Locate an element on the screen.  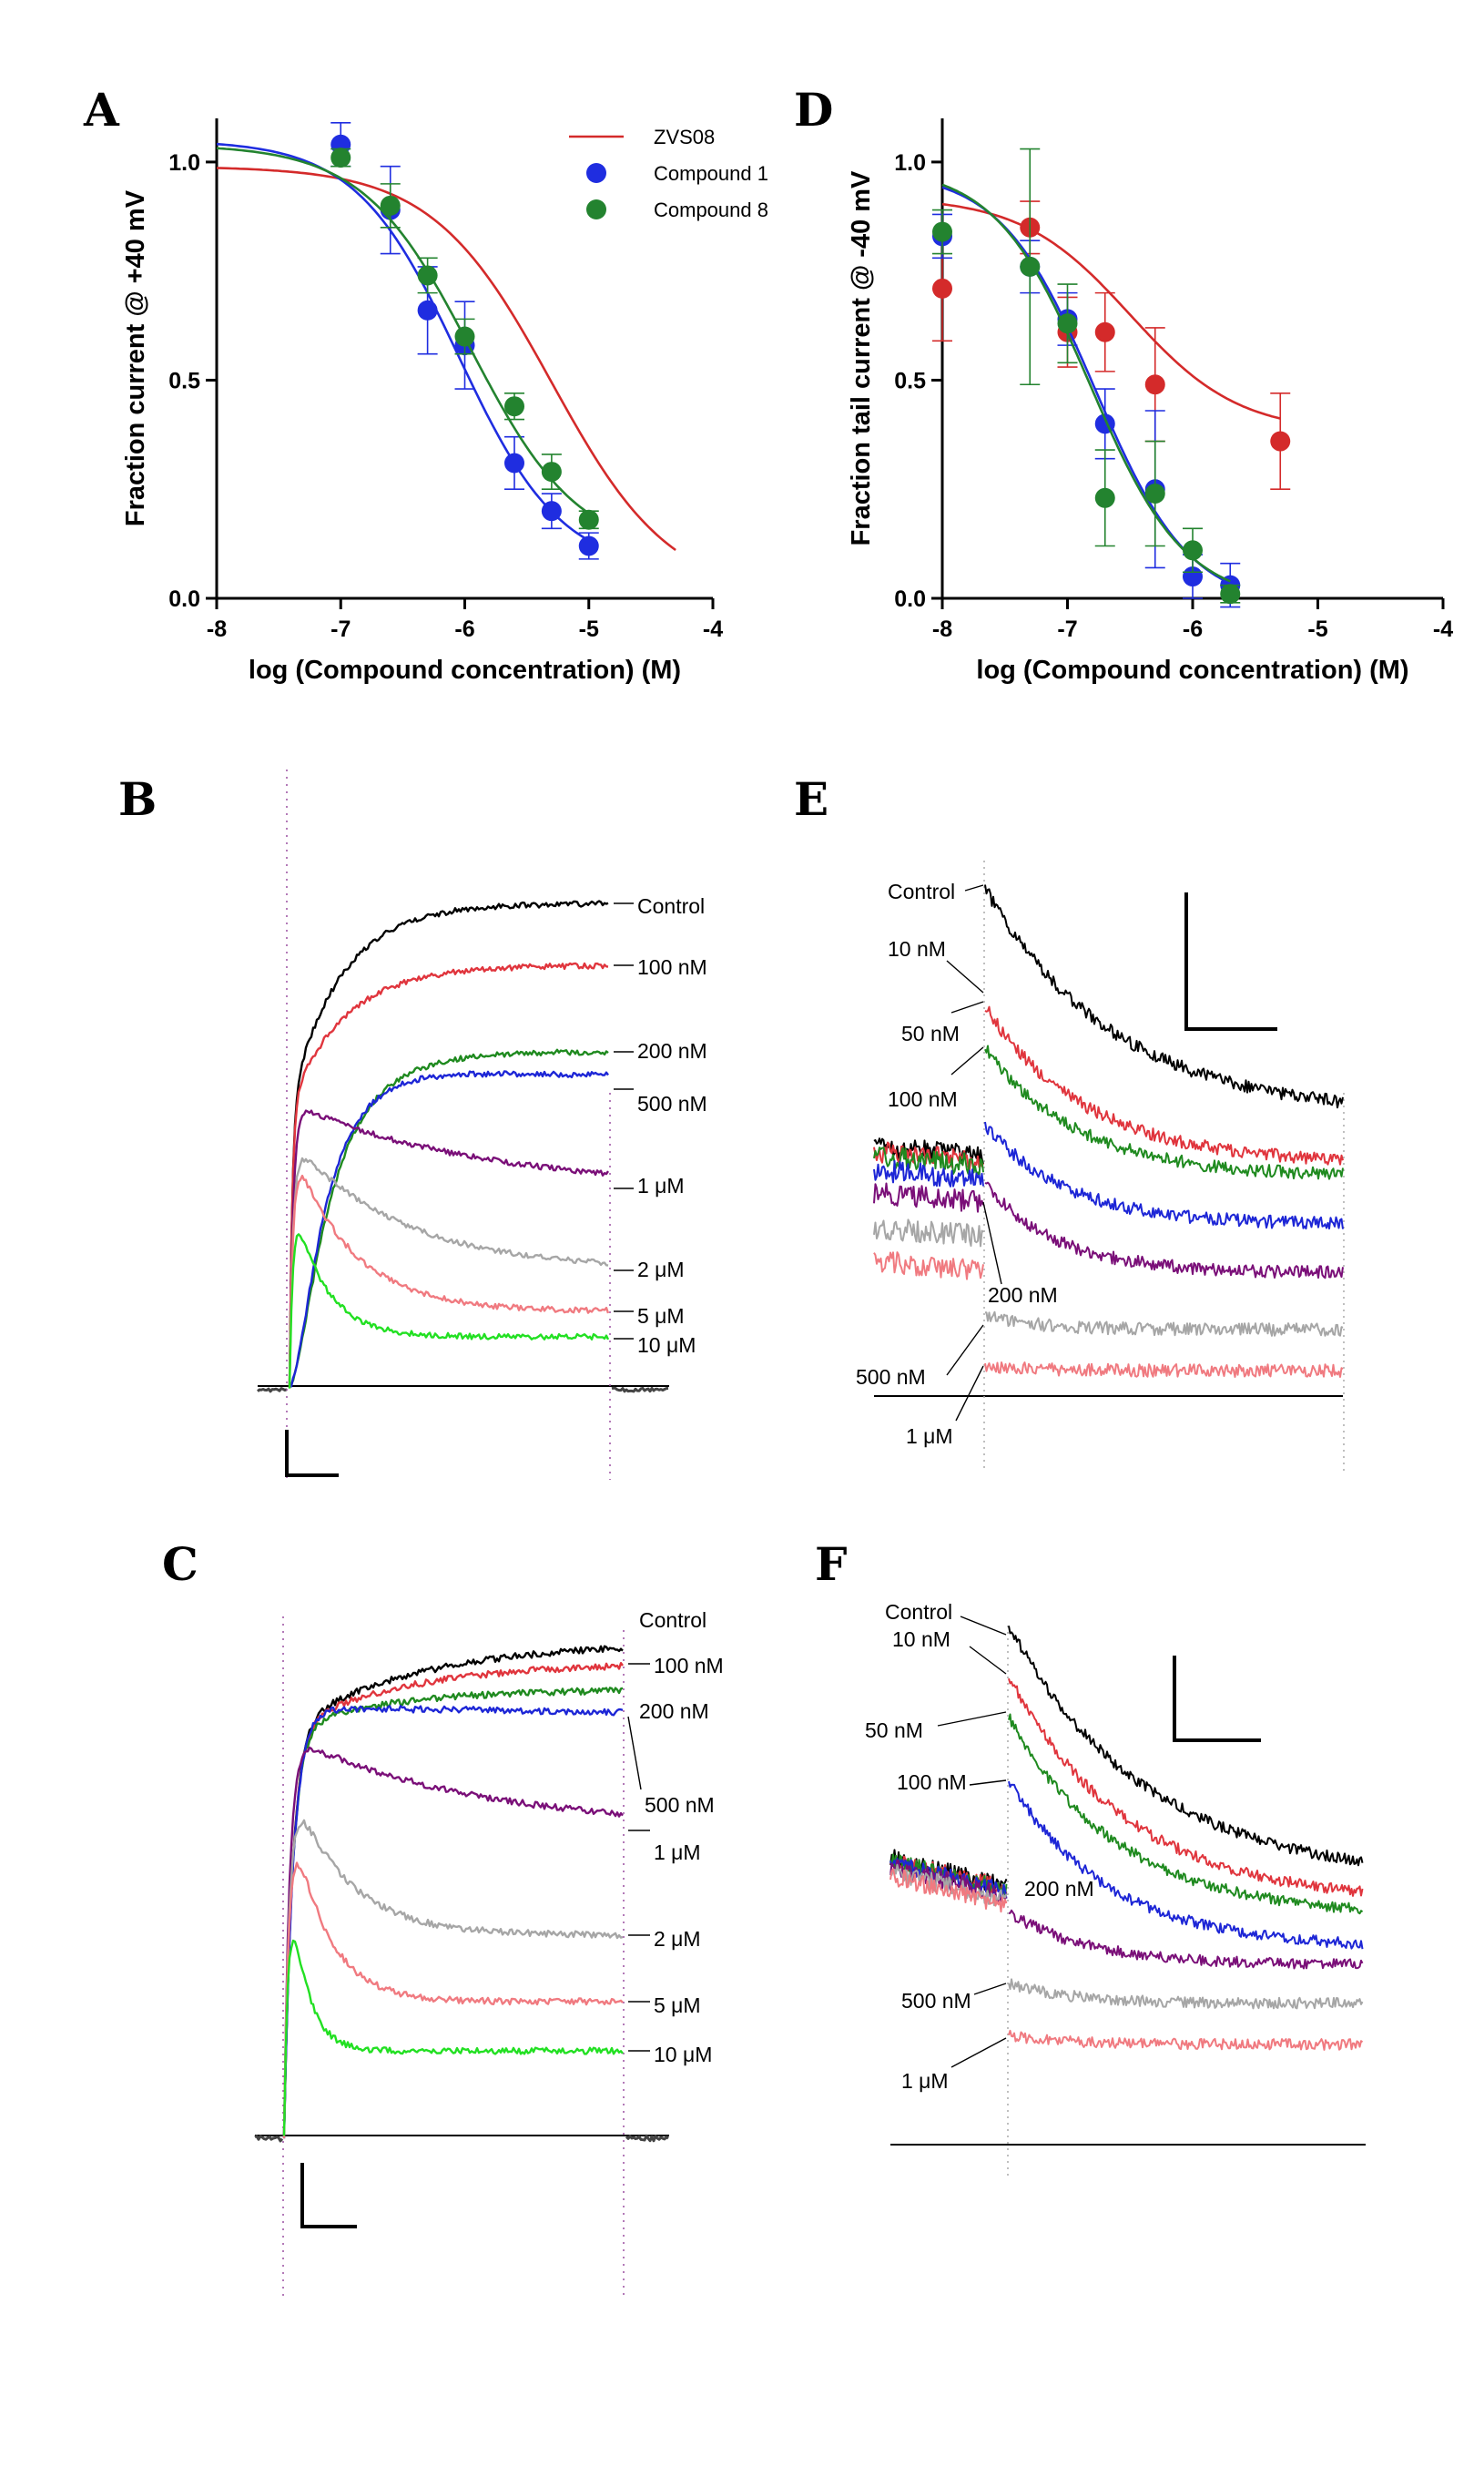
trace-label: 500 nM is located at coordinates (891, 1377).